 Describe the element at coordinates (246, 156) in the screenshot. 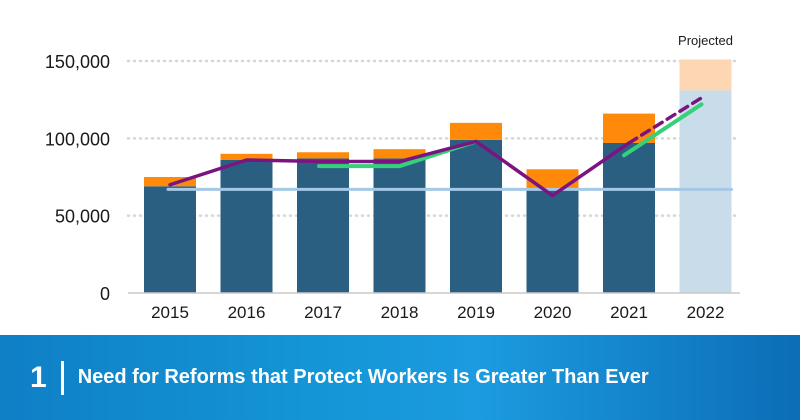

I see `bar-top-2016` at that location.